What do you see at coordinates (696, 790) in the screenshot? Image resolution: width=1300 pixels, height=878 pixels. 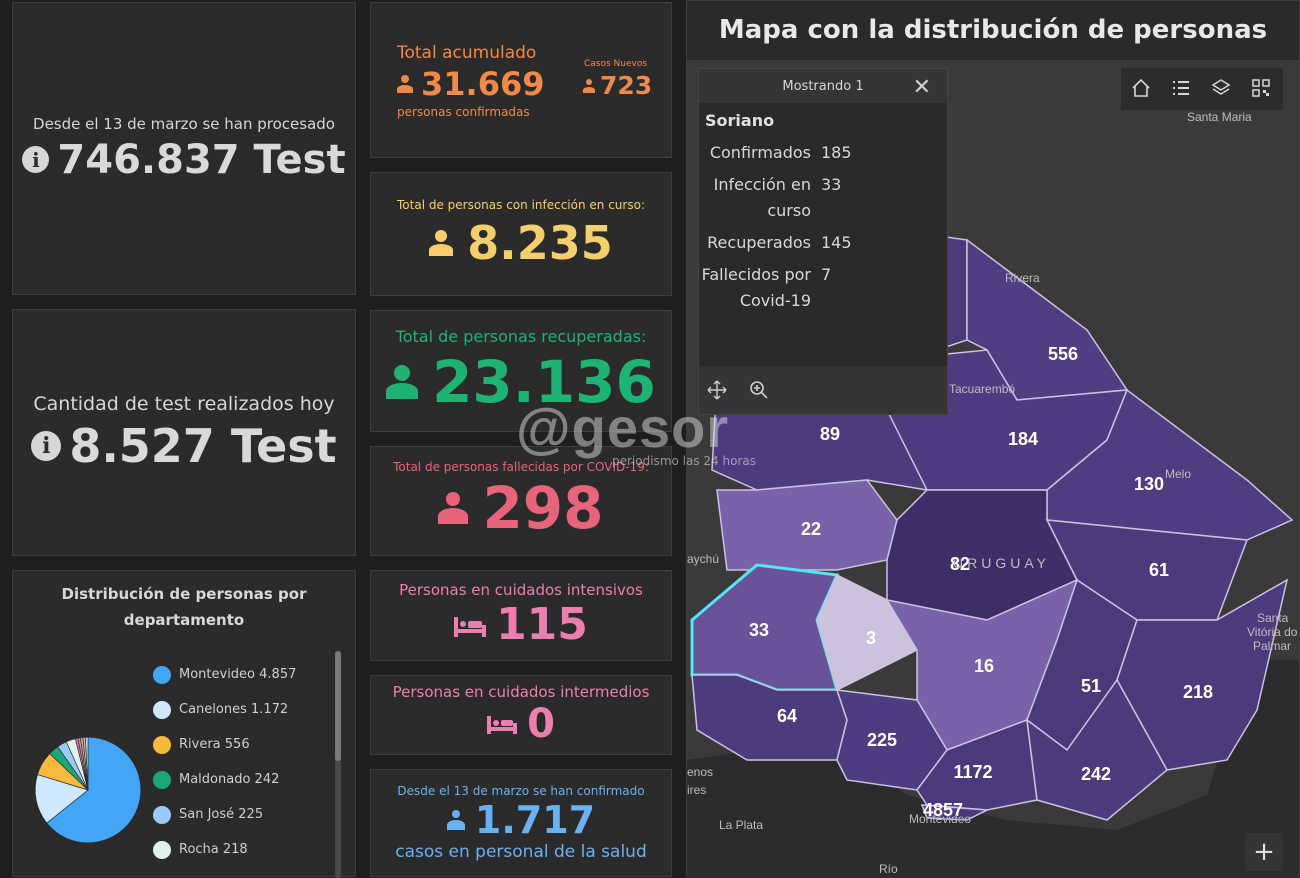 I see `place-buenos-aires-2: ires` at bounding box center [696, 790].